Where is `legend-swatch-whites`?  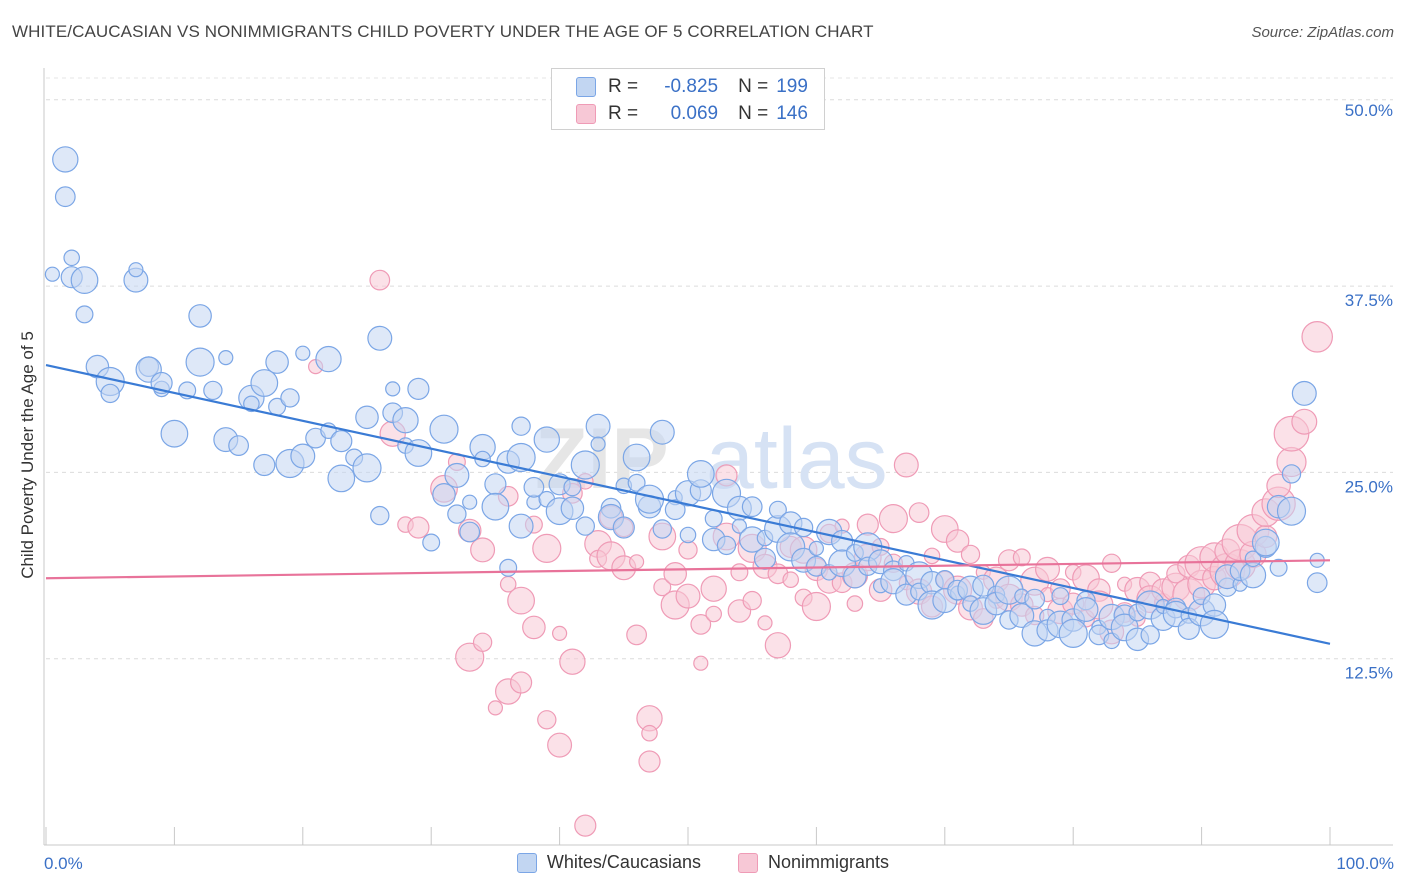 legend-swatch-whites is located at coordinates (586, 87).